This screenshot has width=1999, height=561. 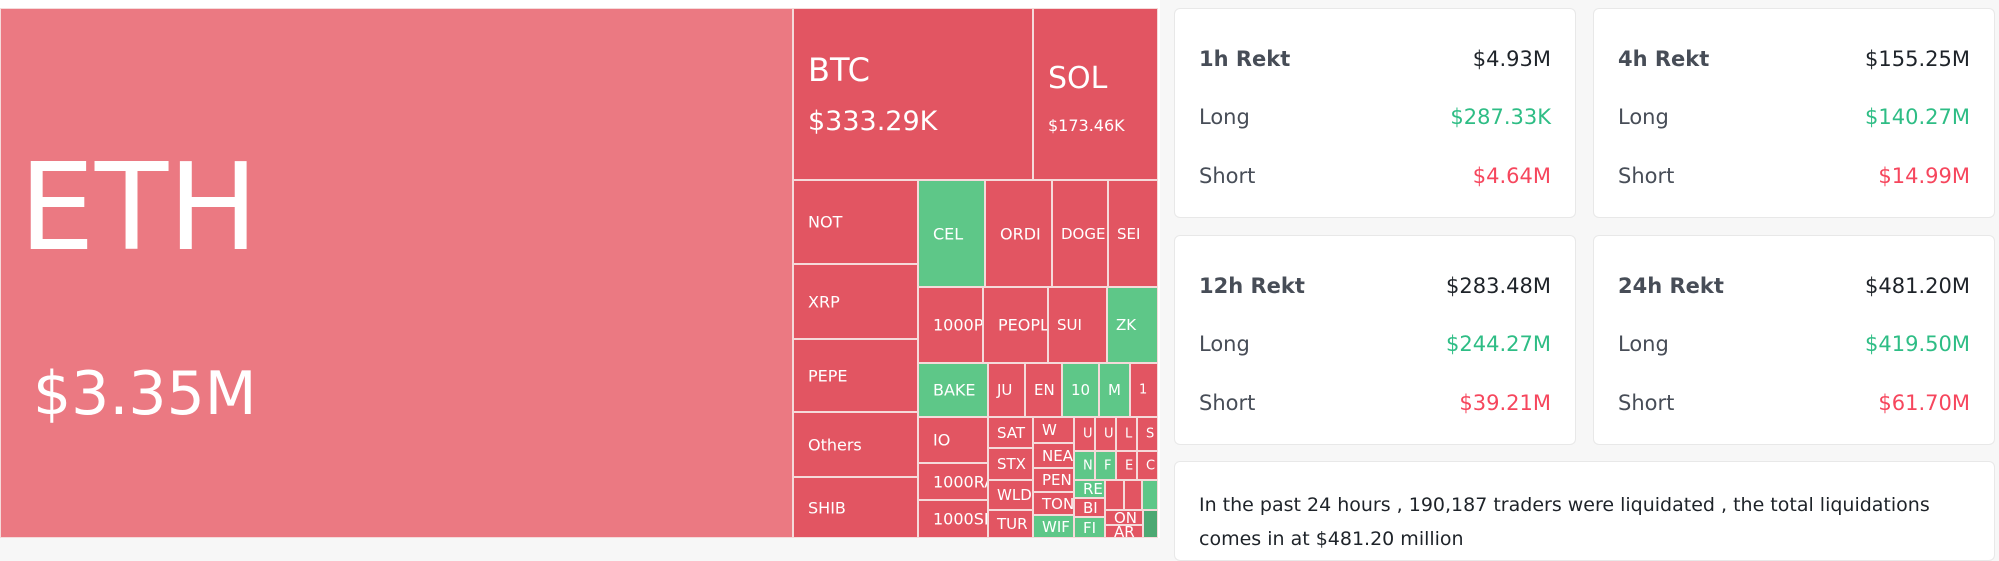 I want to click on treemap-cell-ton: TON, so click(x=1053, y=503).